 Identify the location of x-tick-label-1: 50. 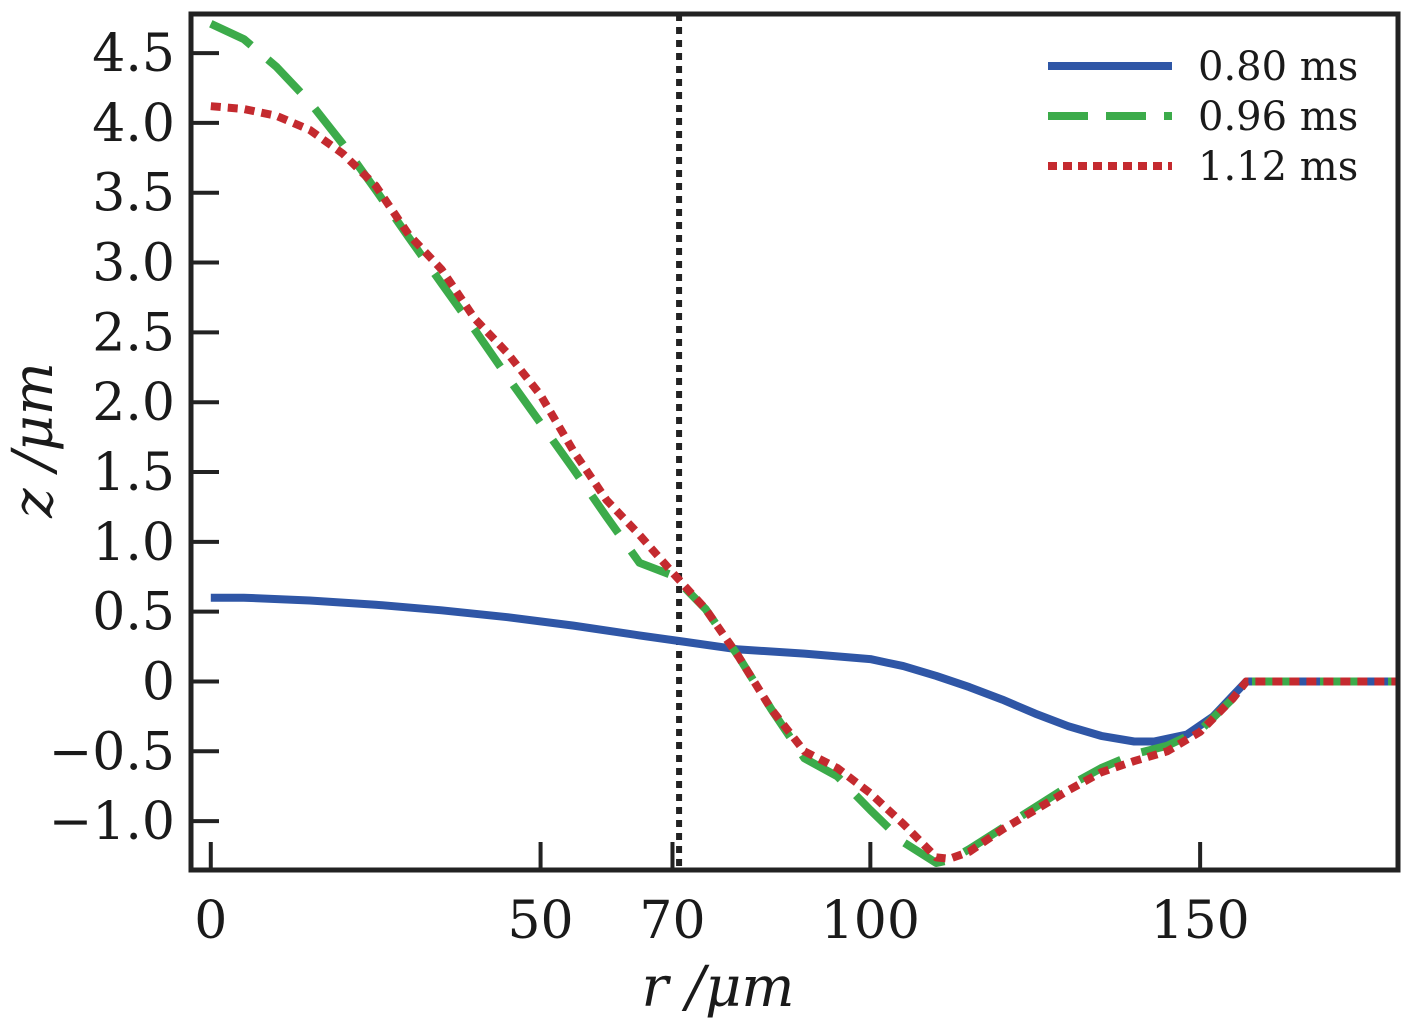
(540, 921).